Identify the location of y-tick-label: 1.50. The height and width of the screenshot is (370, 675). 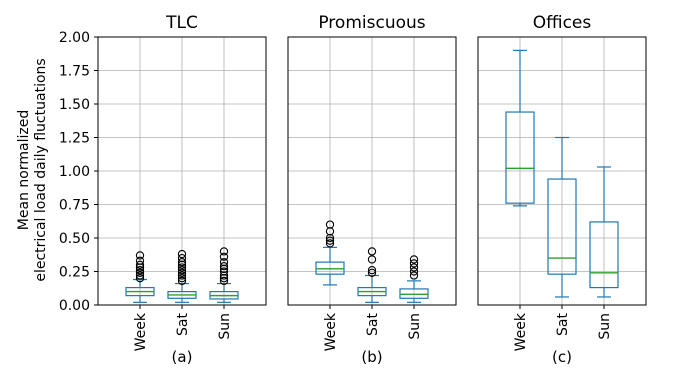
(74, 105).